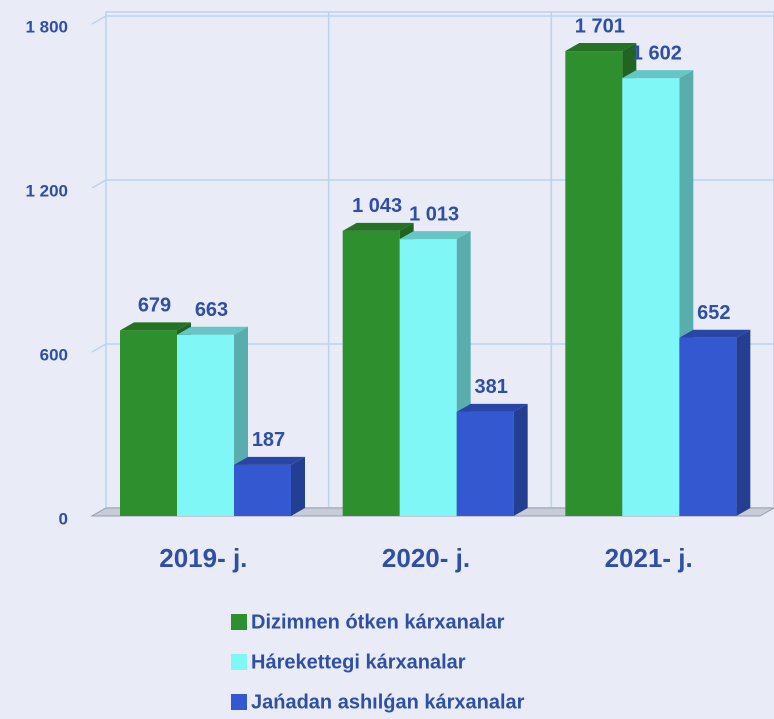  What do you see at coordinates (649, 558) in the screenshot?
I see `x-tick-label: 2021- j.` at bounding box center [649, 558].